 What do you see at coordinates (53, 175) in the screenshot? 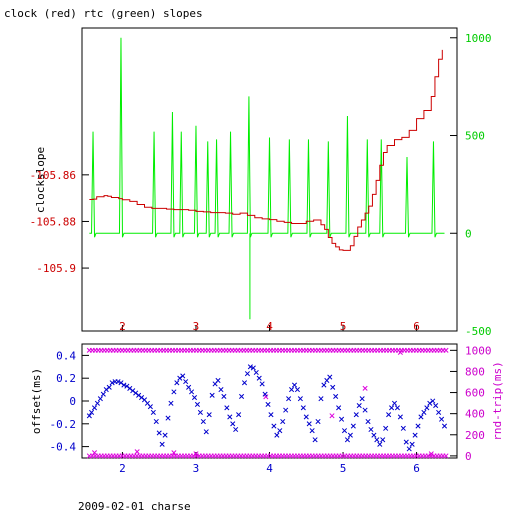
I see `top-left-tick-label: -105.86` at bounding box center [53, 175].